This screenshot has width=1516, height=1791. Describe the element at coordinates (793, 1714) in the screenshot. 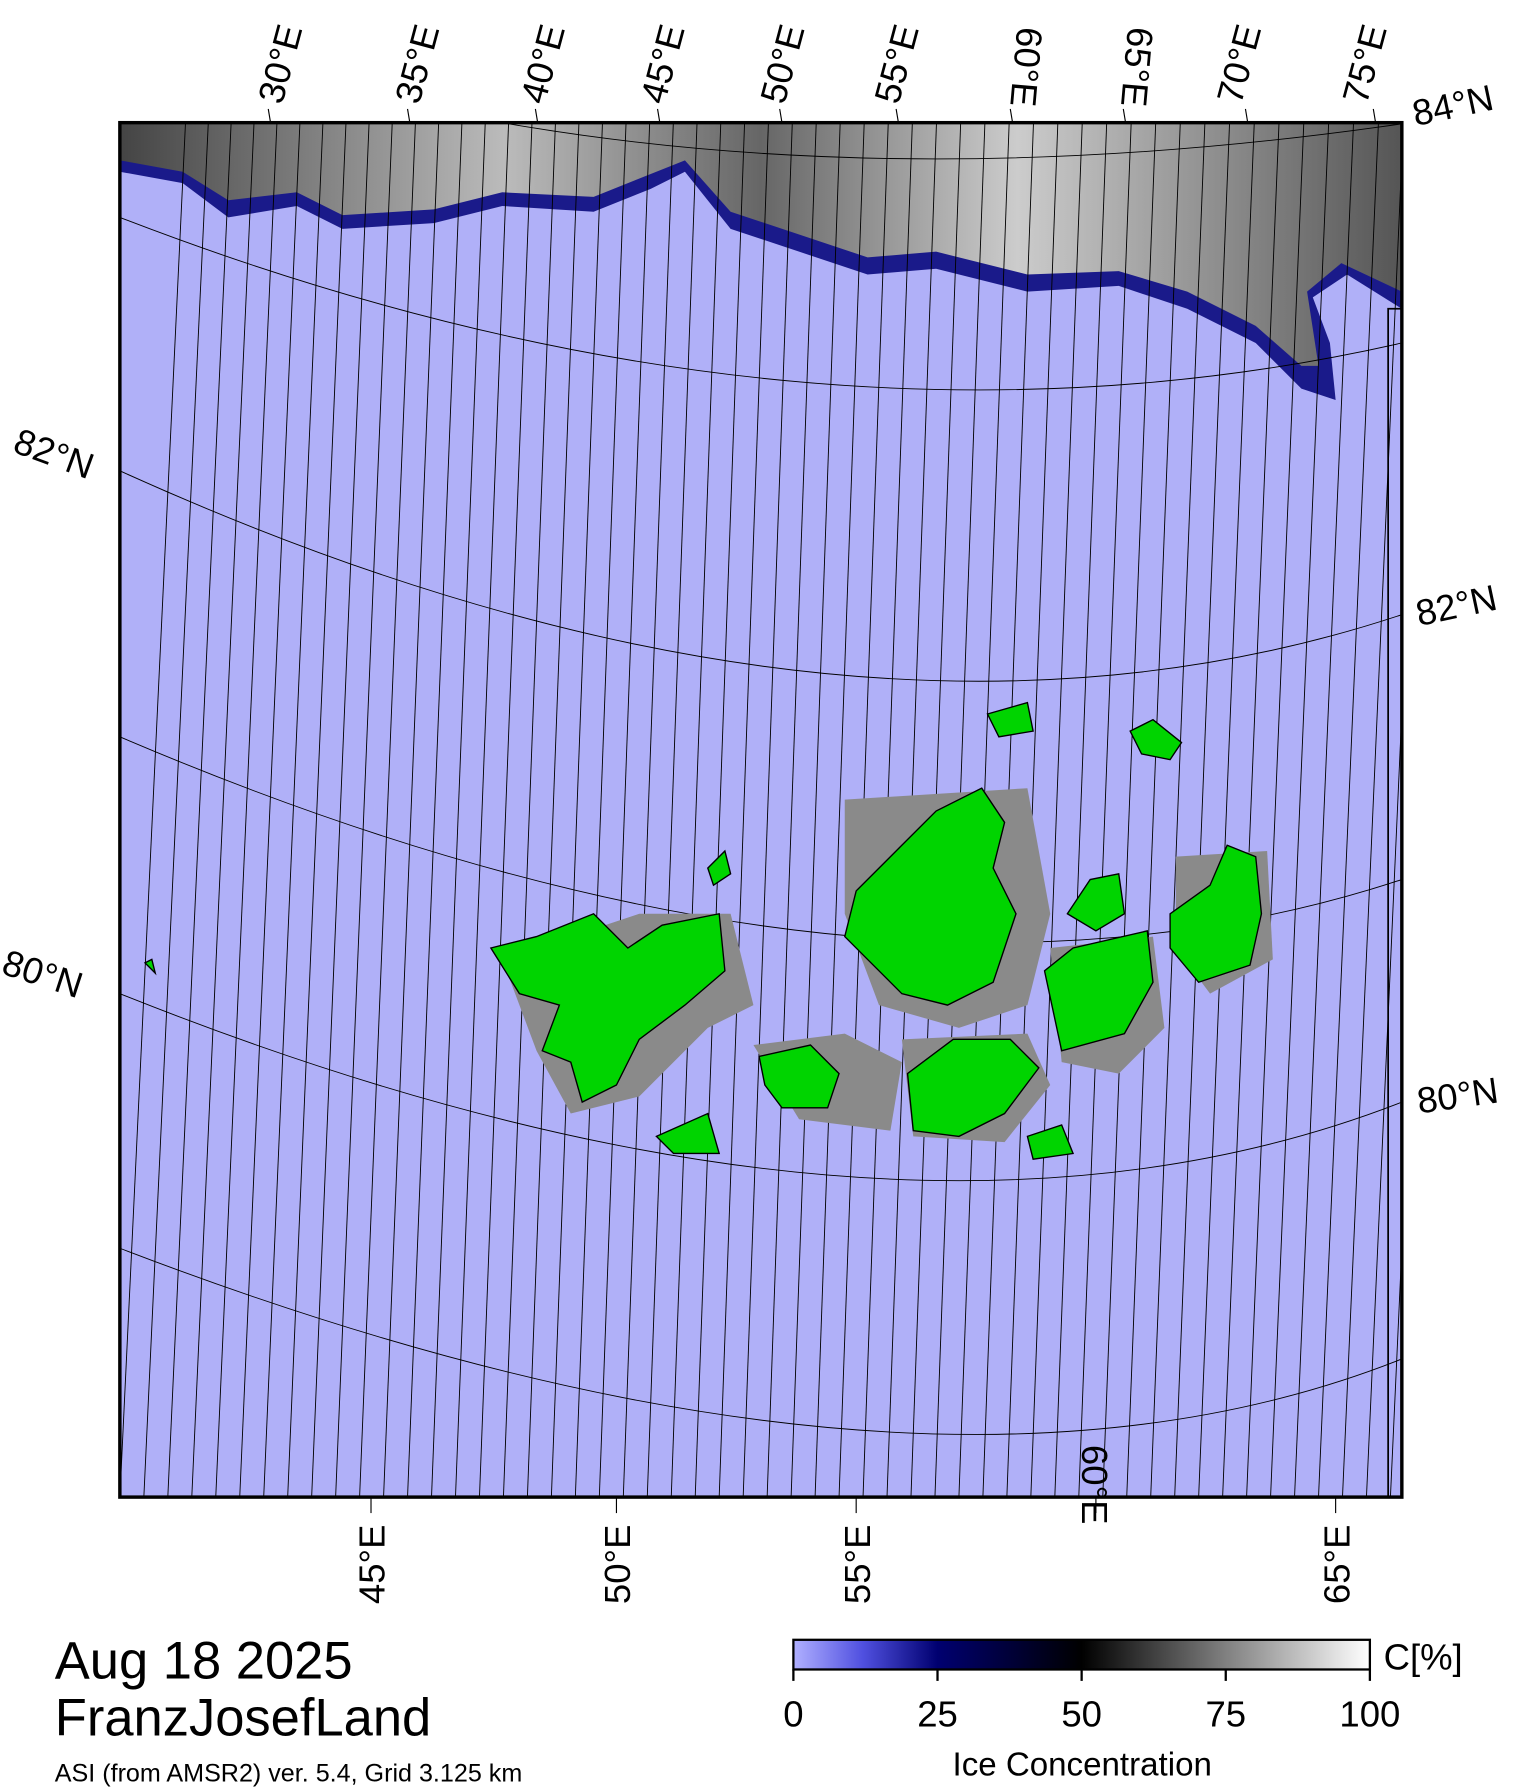

I see `colorbar-tick-label: 0` at that location.